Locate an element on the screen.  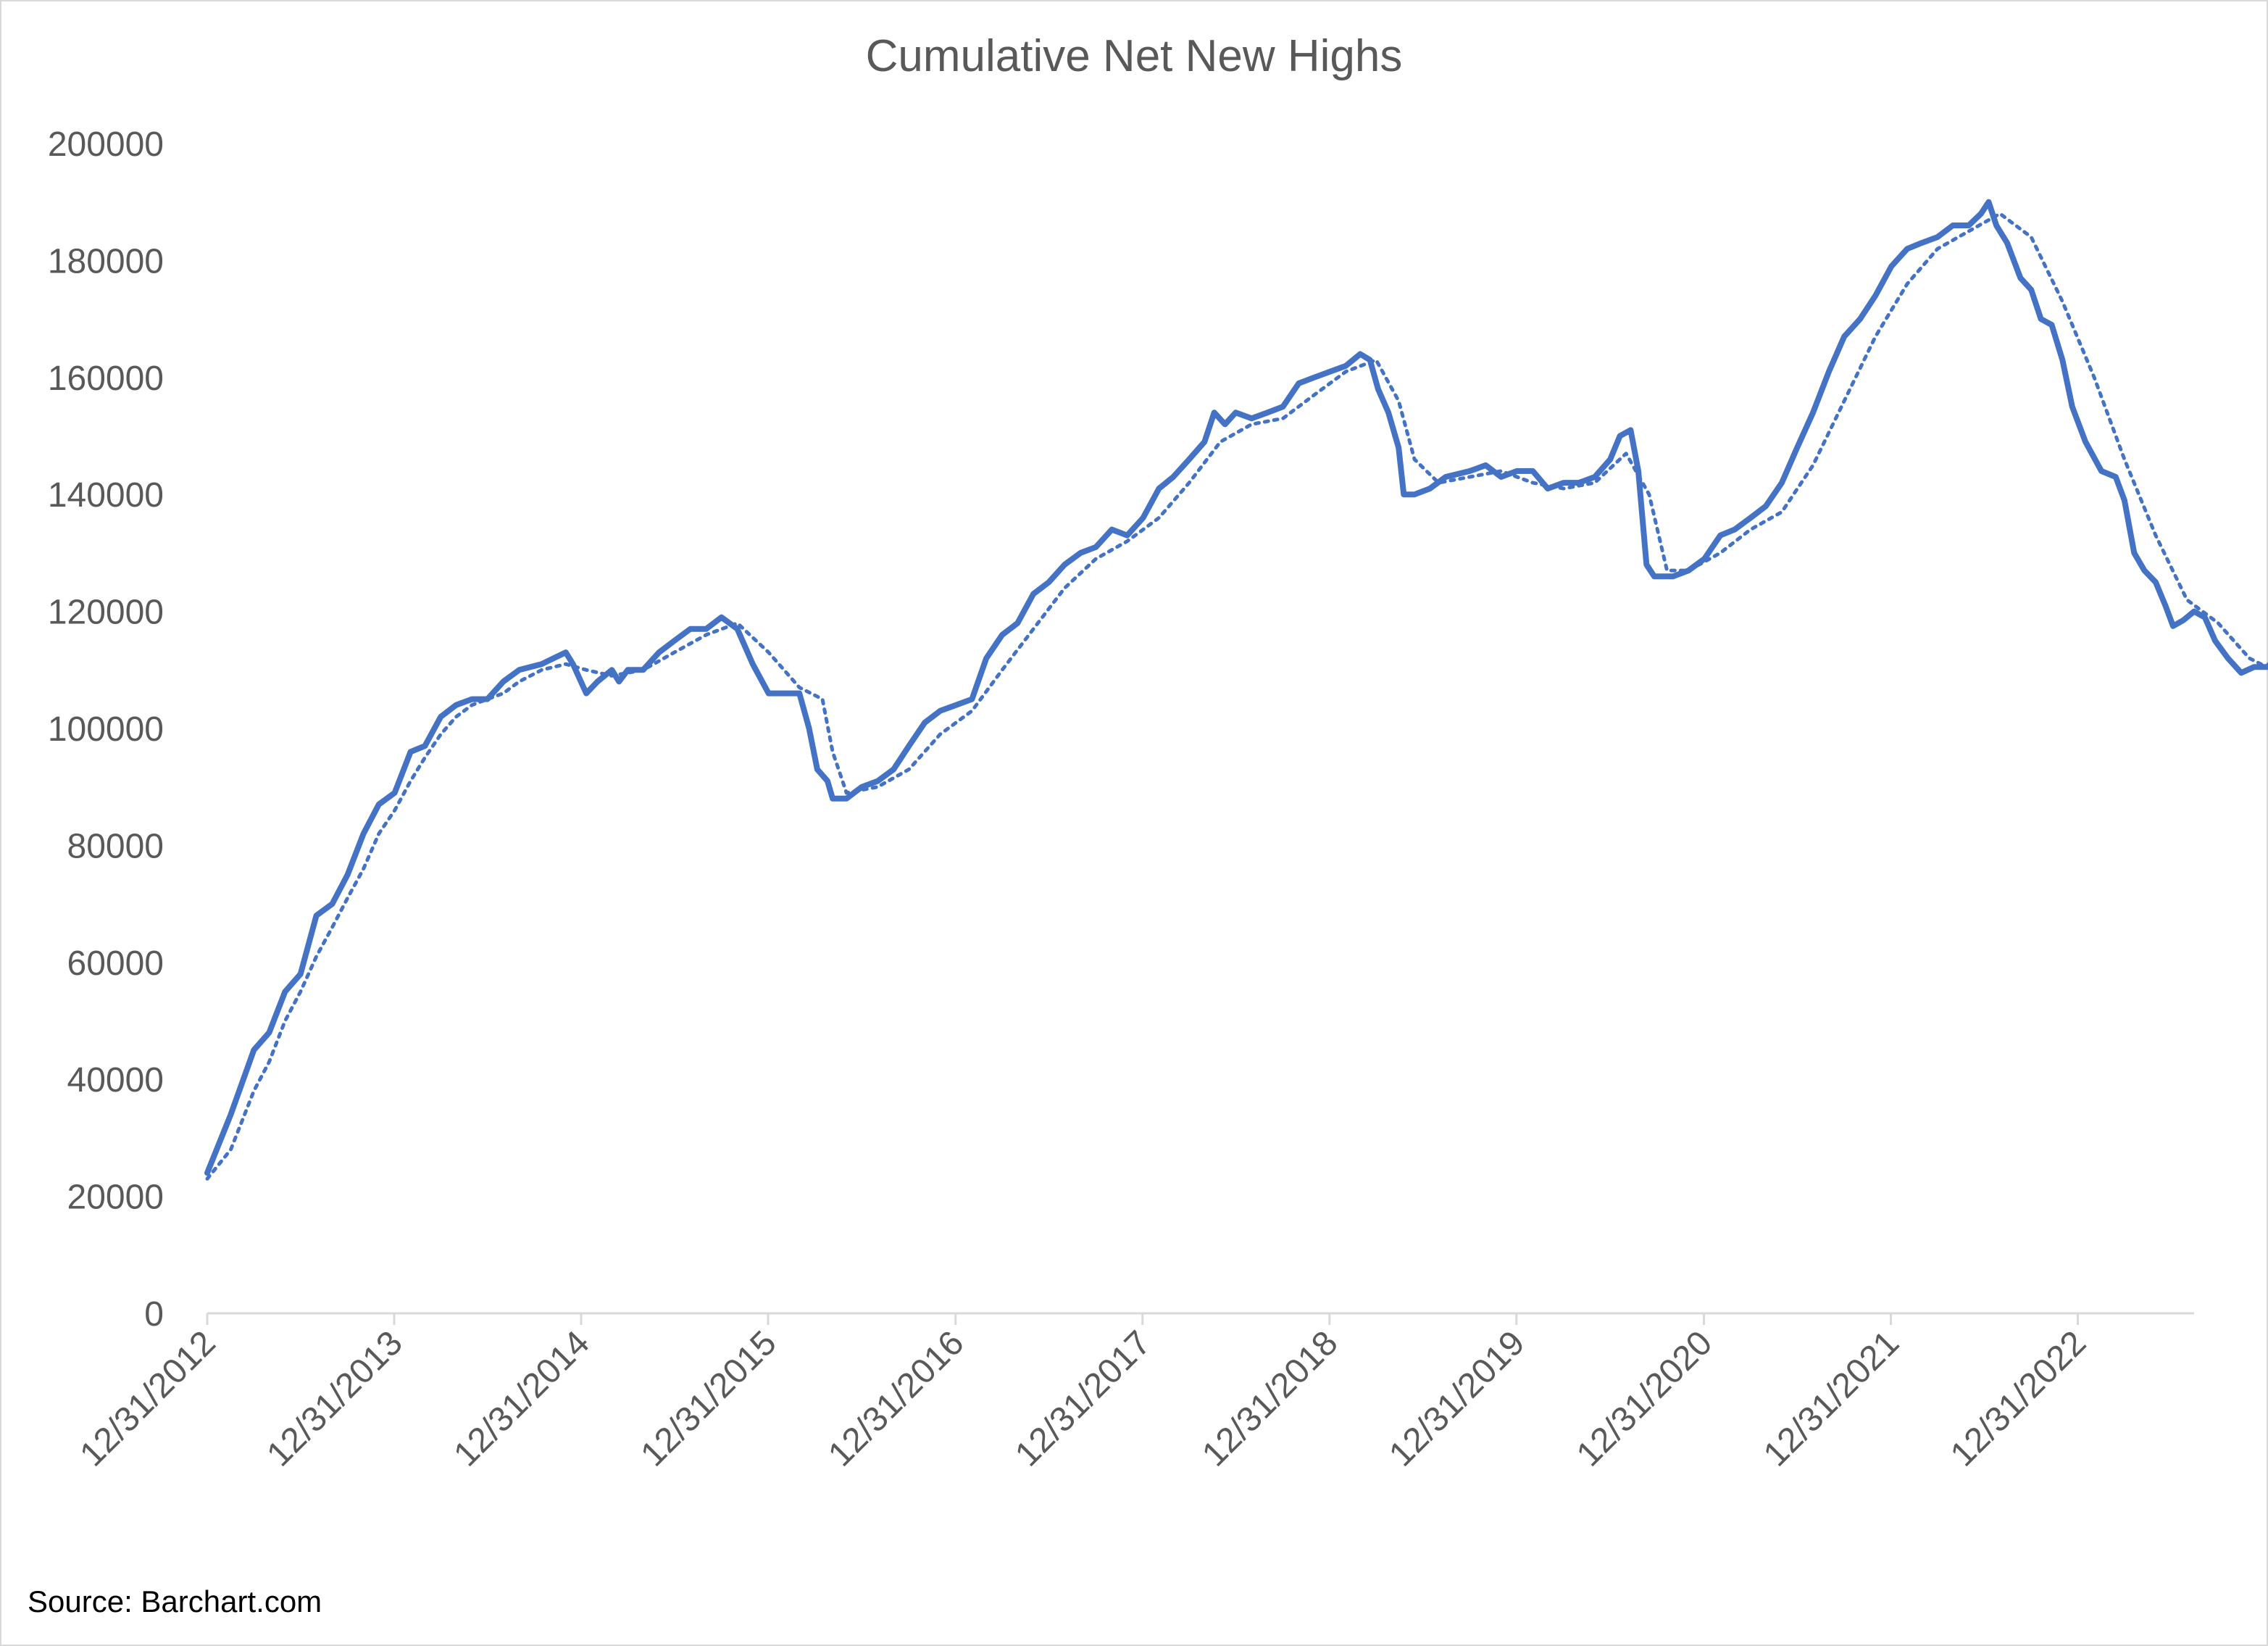
x-tick-label: 12/31/2015 is located at coordinates (708, 1398).